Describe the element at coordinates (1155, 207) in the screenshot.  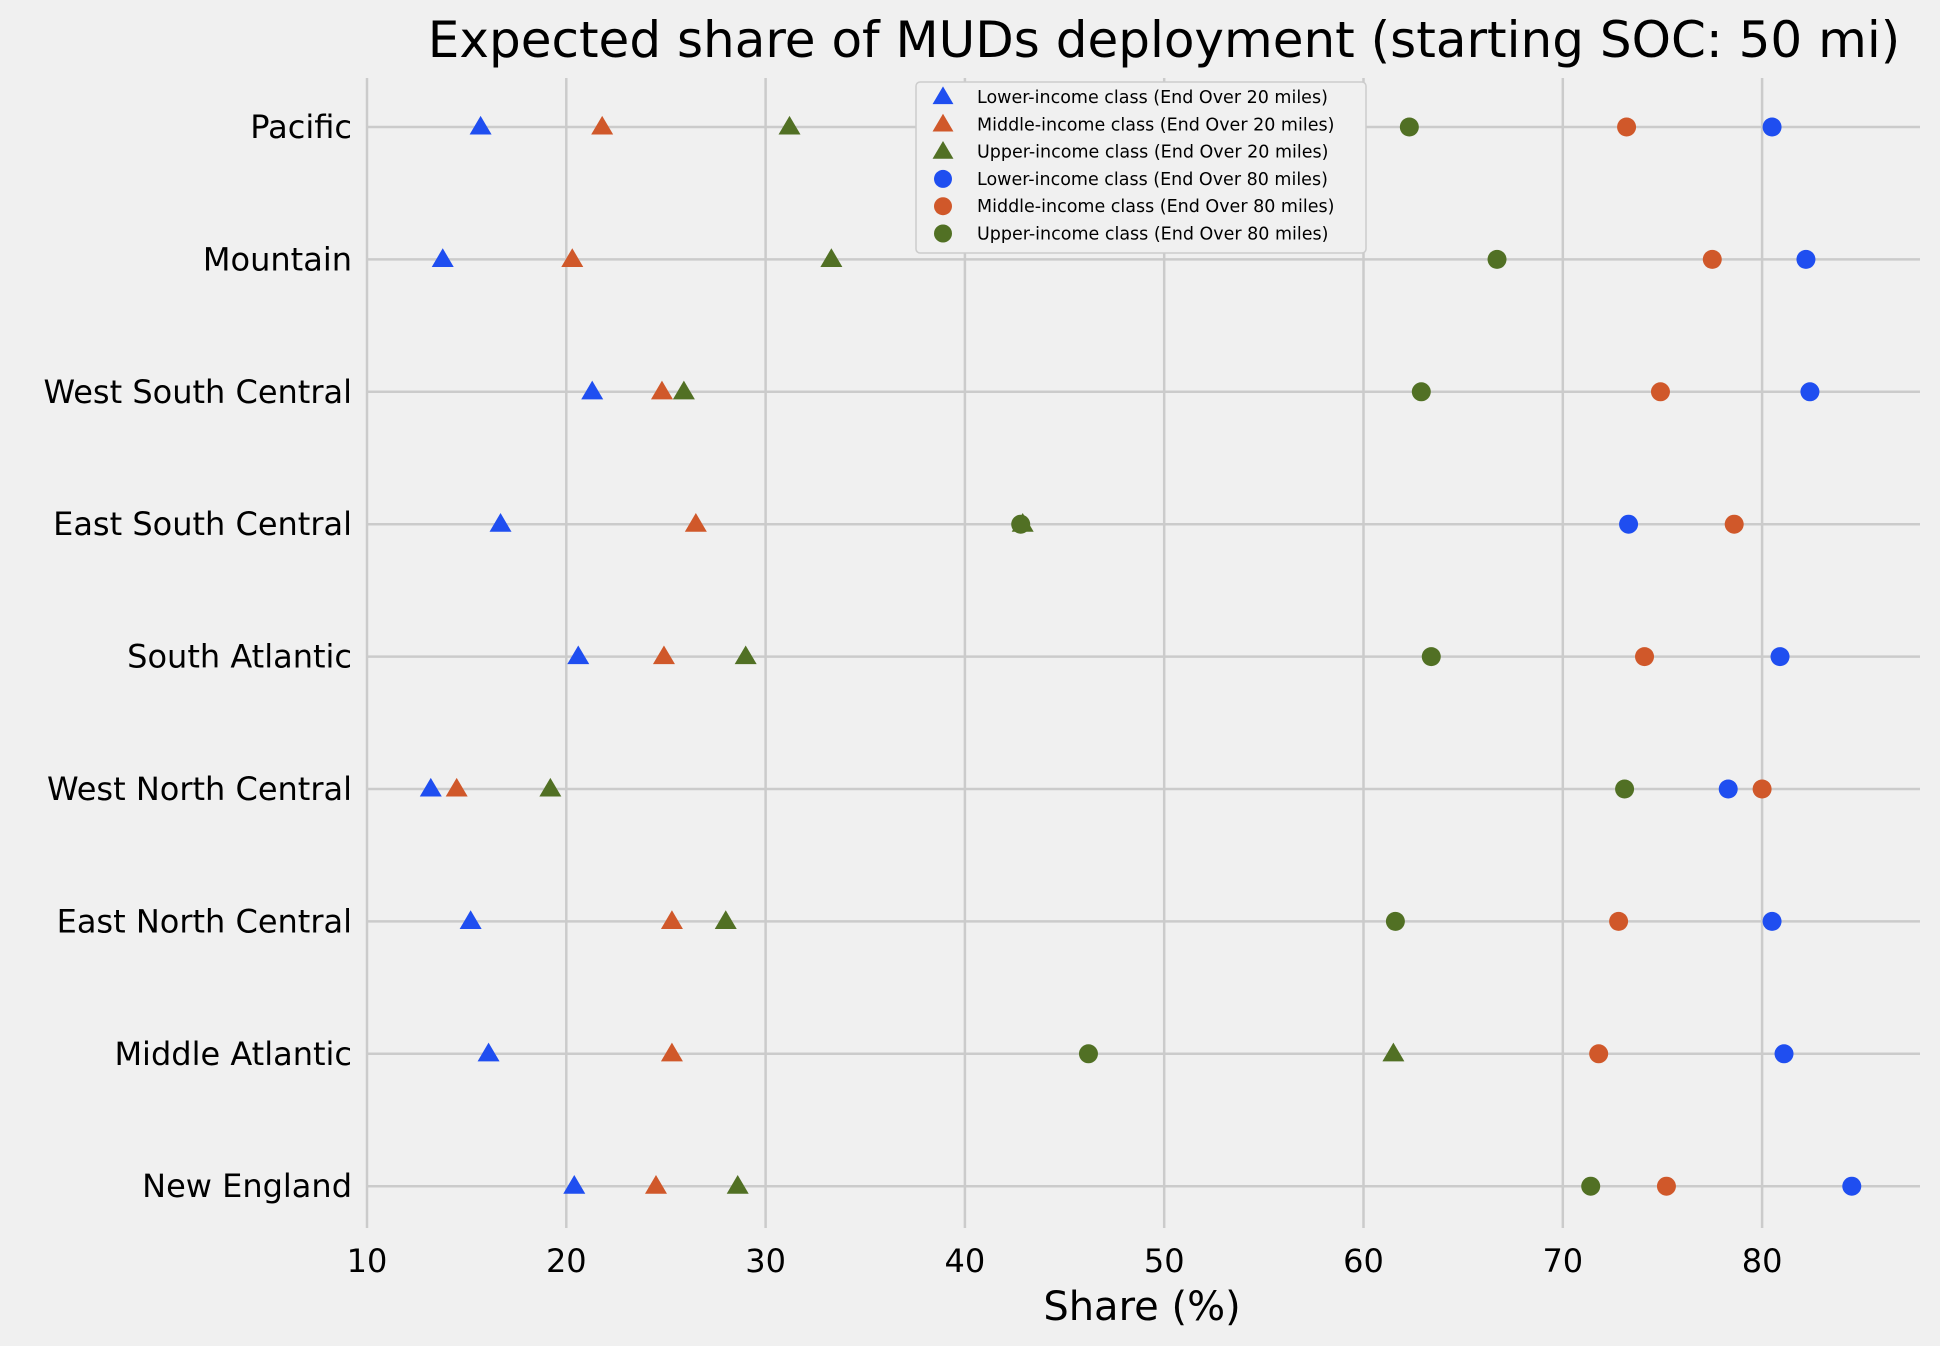
I see `legend-label: Middle-income class (End Over 80 miles)` at that location.